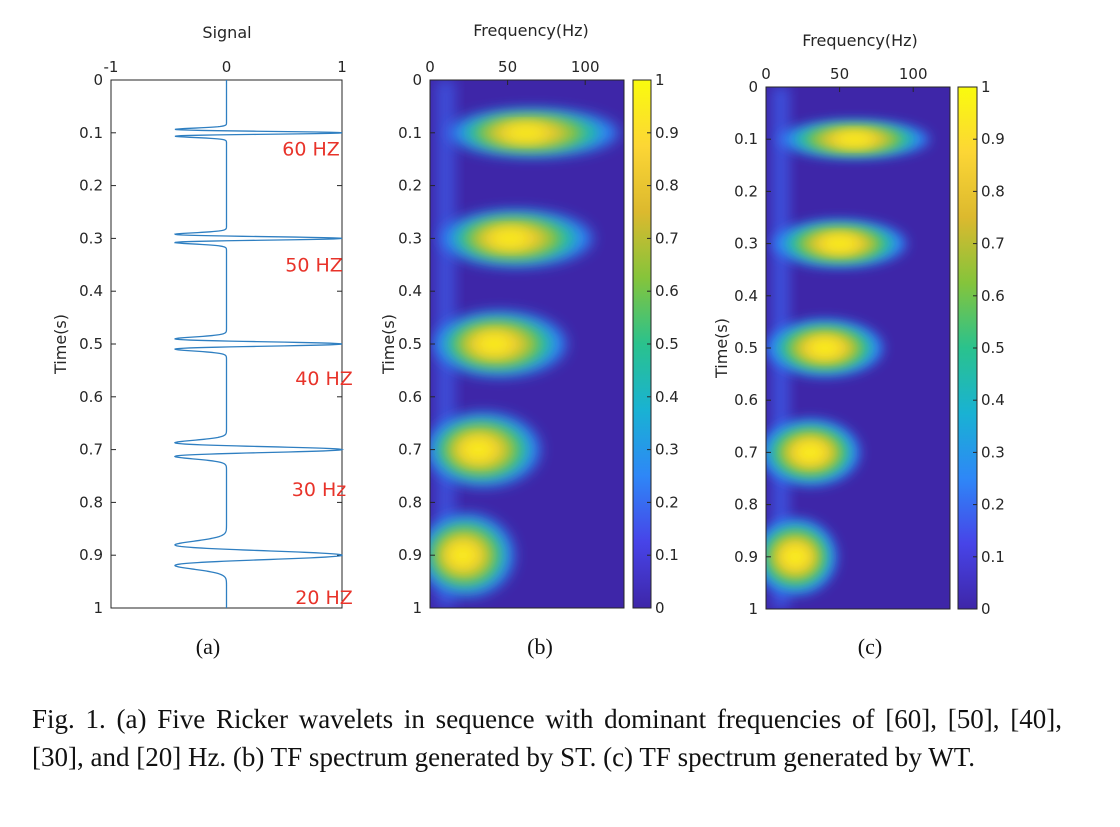  Describe the element at coordinates (324, 379) in the screenshot. I see `frequency-annotation: 40 HZ` at that location.